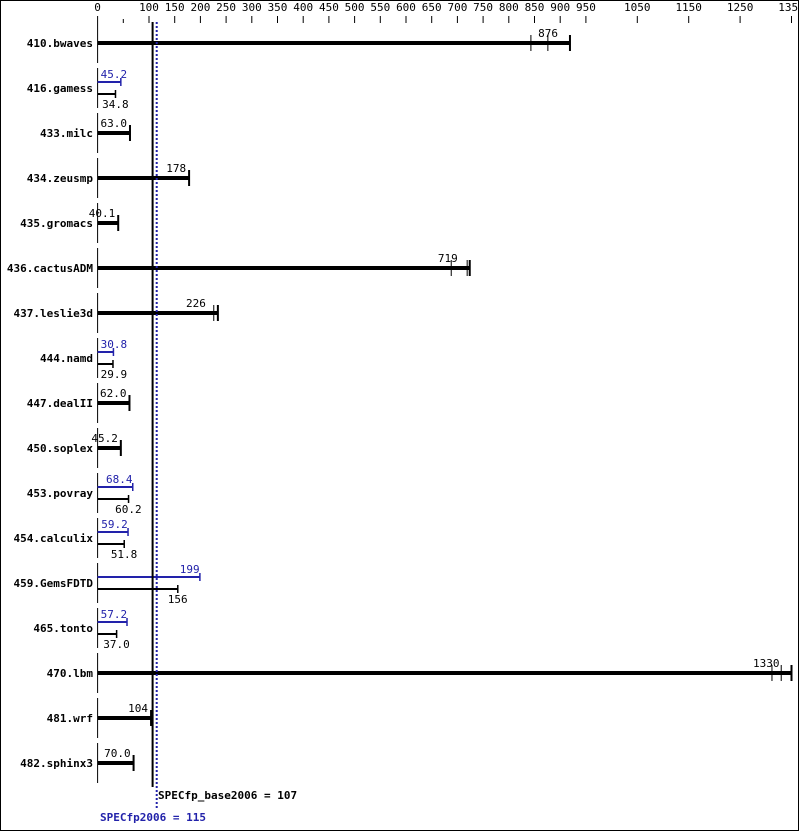  Describe the element at coordinates (788, 7) in the screenshot. I see `x-tick-label: 1350` at that location.